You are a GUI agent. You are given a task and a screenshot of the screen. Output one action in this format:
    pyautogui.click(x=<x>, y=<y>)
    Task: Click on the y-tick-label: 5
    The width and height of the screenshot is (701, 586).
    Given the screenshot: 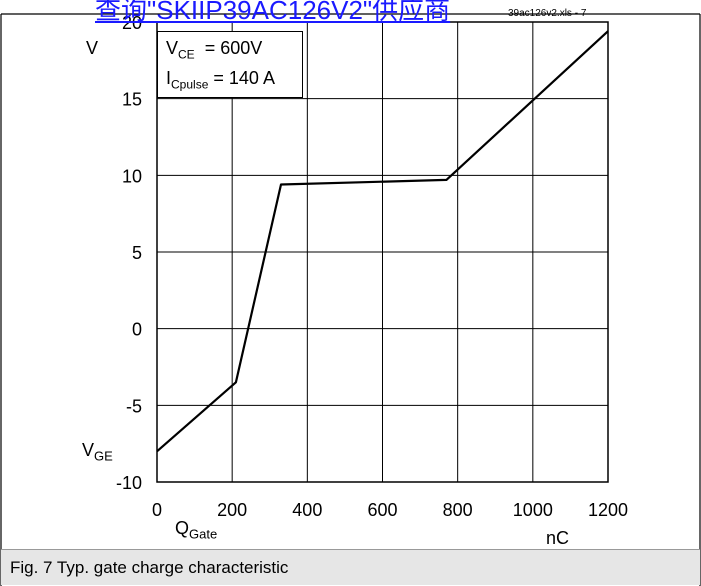 What is the action you would take?
    pyautogui.click(x=137, y=253)
    